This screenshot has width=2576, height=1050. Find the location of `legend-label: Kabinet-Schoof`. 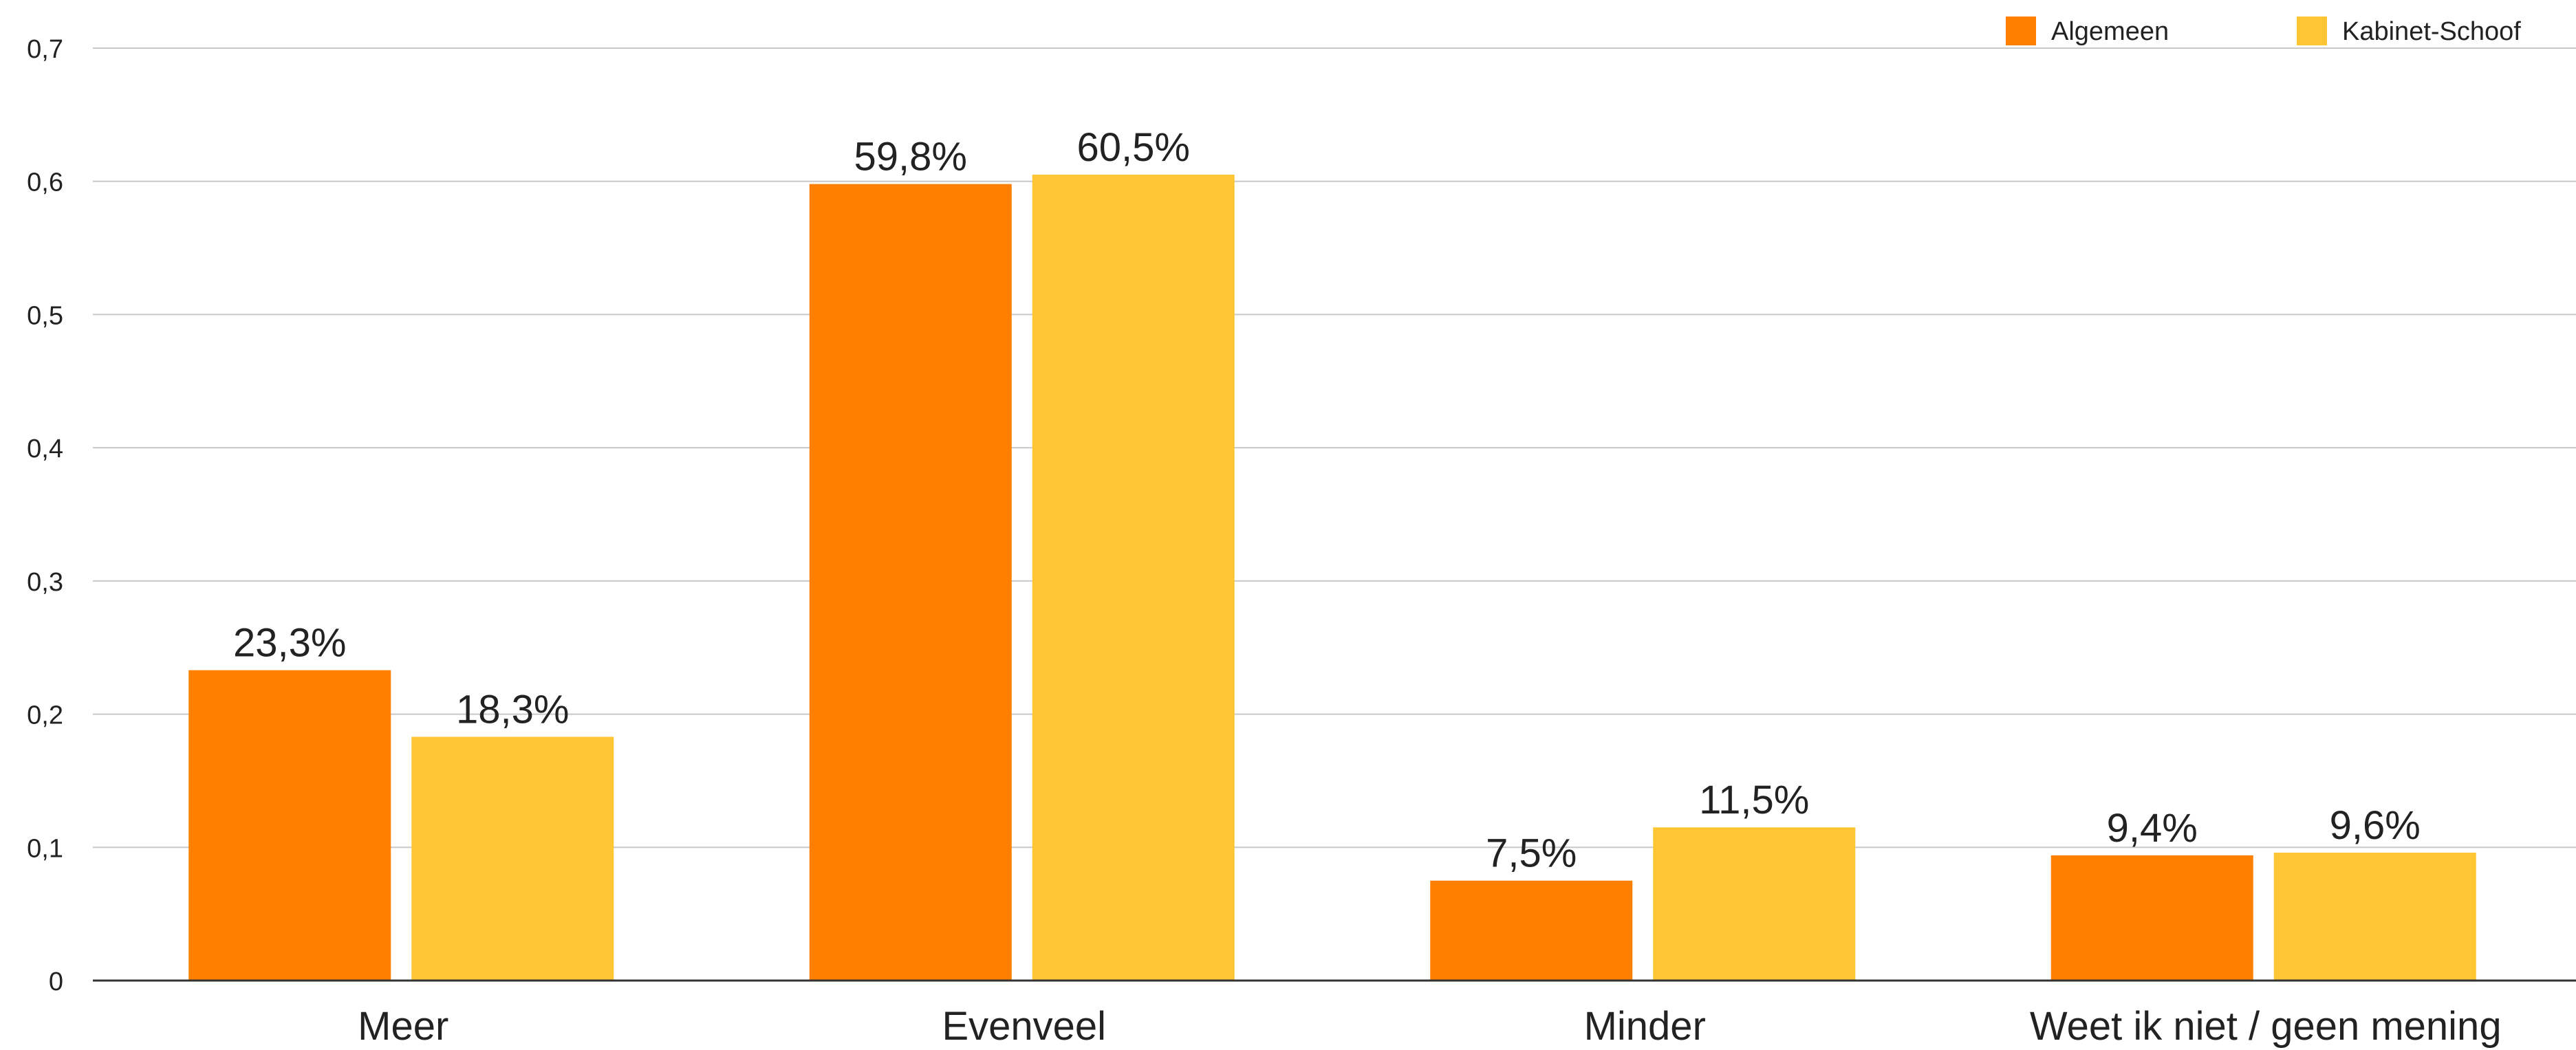

legend-label: Kabinet-Schoof is located at coordinates (2431, 31).